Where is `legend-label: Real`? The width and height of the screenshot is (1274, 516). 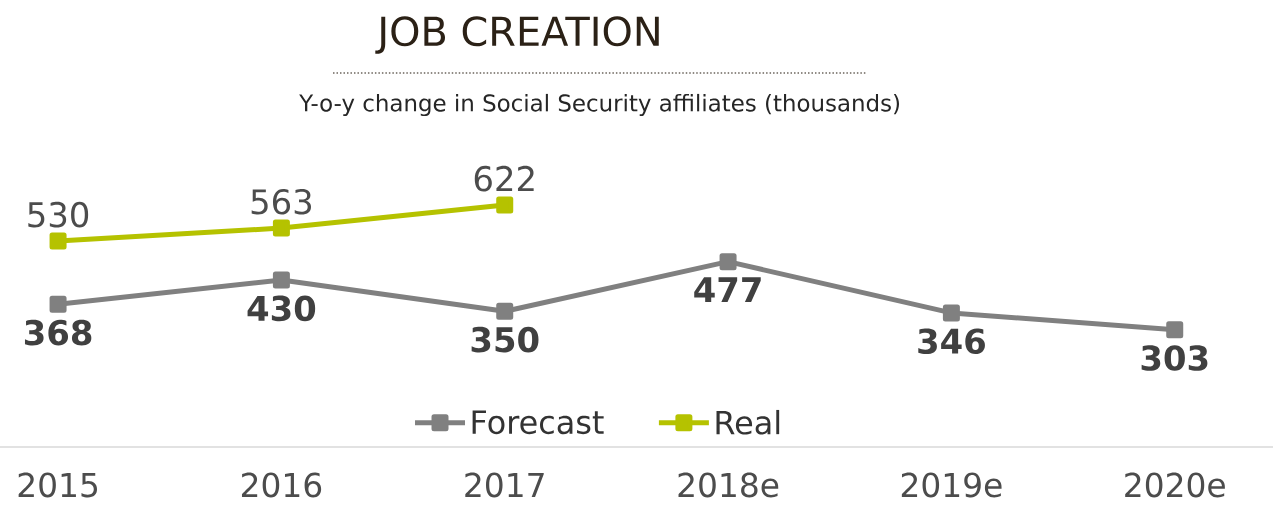
legend-label: Real is located at coordinates (748, 422).